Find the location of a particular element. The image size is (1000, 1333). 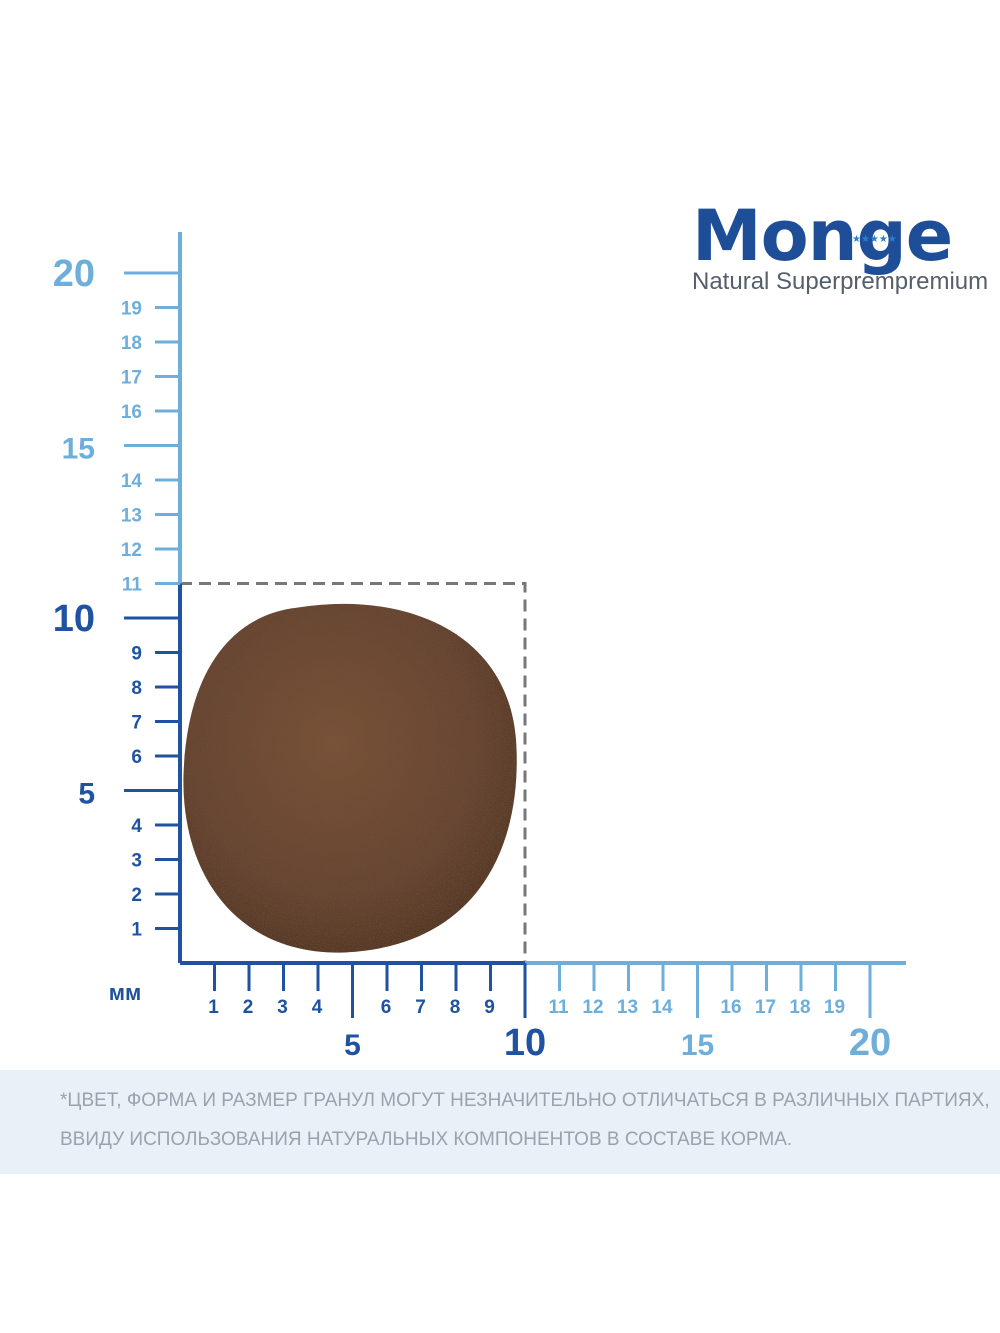

brand-logo: Monge ★★★★★ Natural Superprempremium is located at coordinates (840, 245).